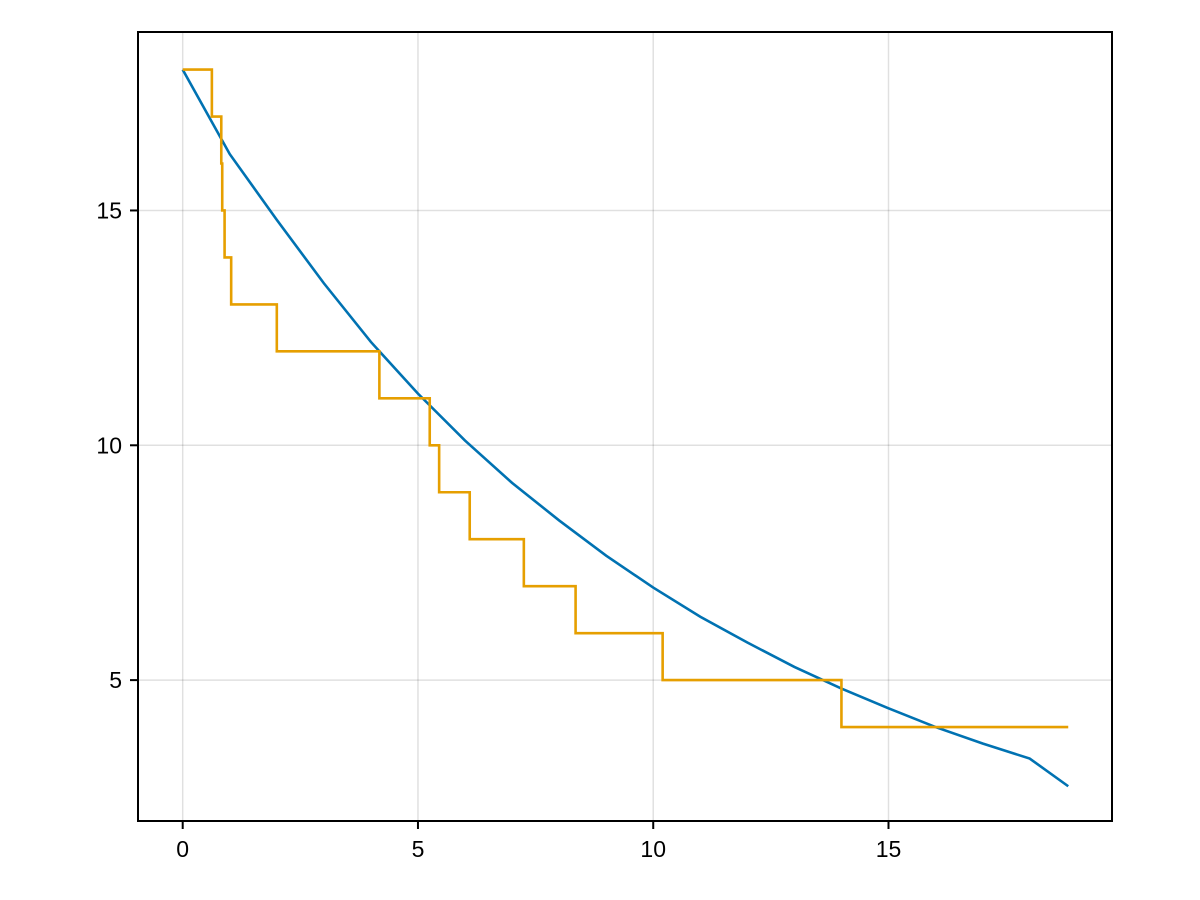 The height and width of the screenshot is (900, 1200). I want to click on y-axis: 5 10 15, so click(117, 445).